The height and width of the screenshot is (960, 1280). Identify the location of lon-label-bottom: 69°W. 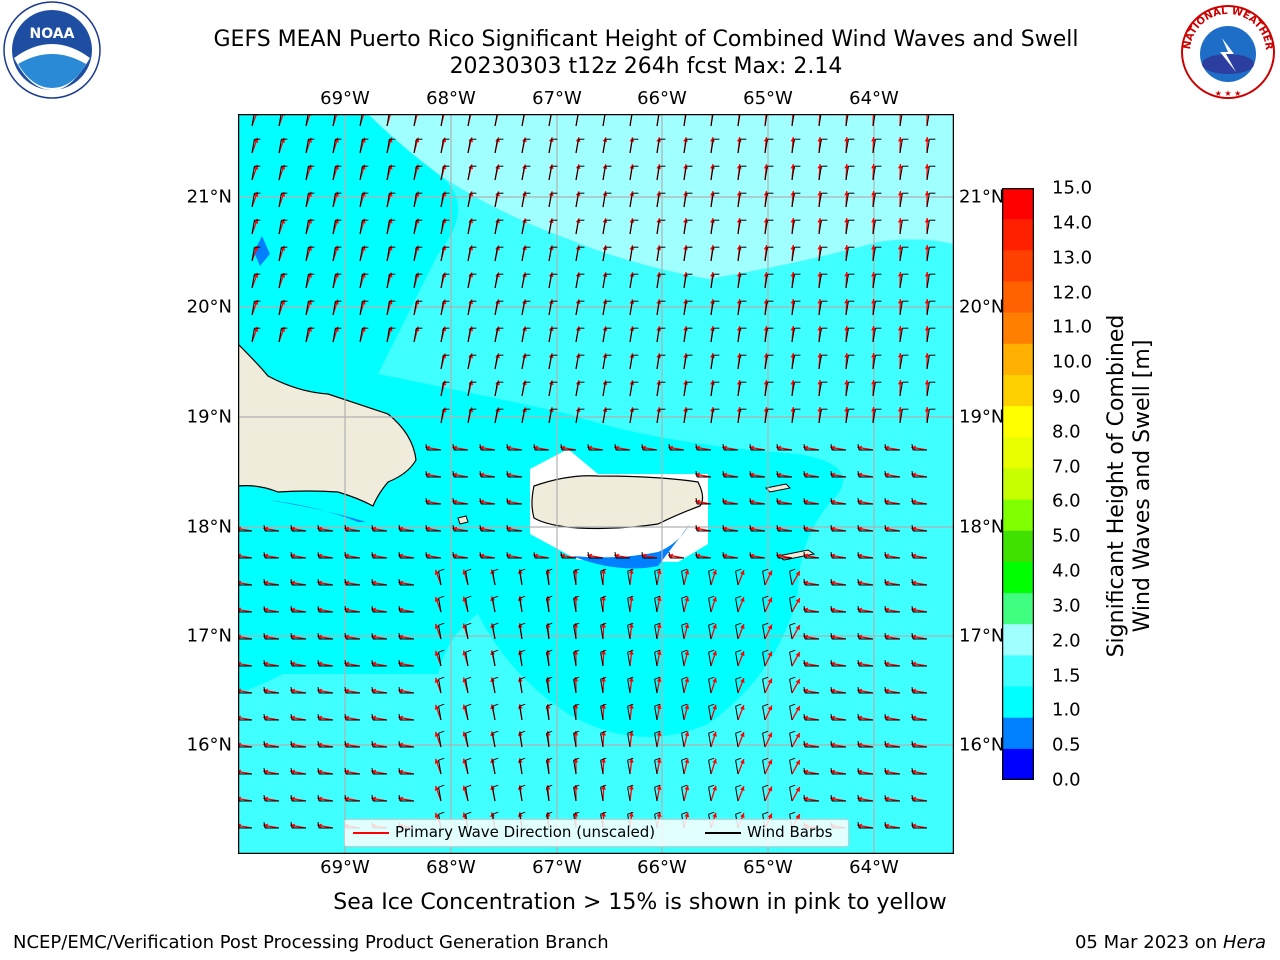
(345, 867).